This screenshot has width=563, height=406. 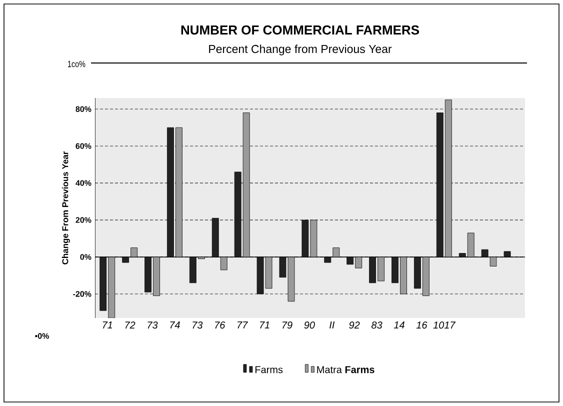 What do you see at coordinates (84, 183) in the screenshot?
I see `y-tick-label: 40%` at bounding box center [84, 183].